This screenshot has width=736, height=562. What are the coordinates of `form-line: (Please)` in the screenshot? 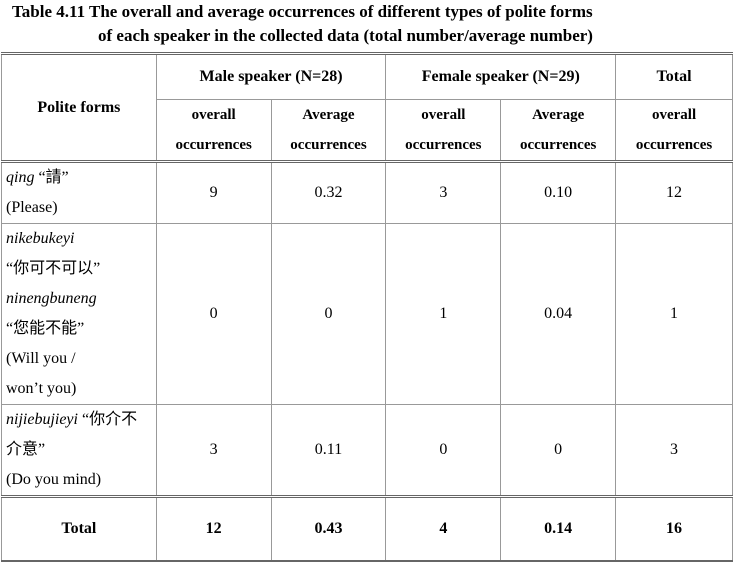 It's located at (79, 208).